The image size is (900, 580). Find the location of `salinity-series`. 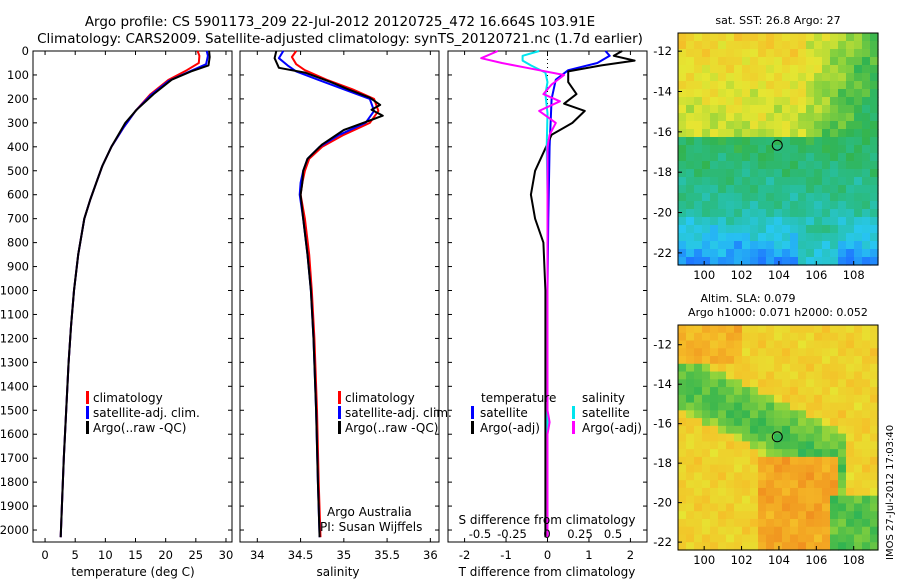

salinity-series is located at coordinates (328, 294).